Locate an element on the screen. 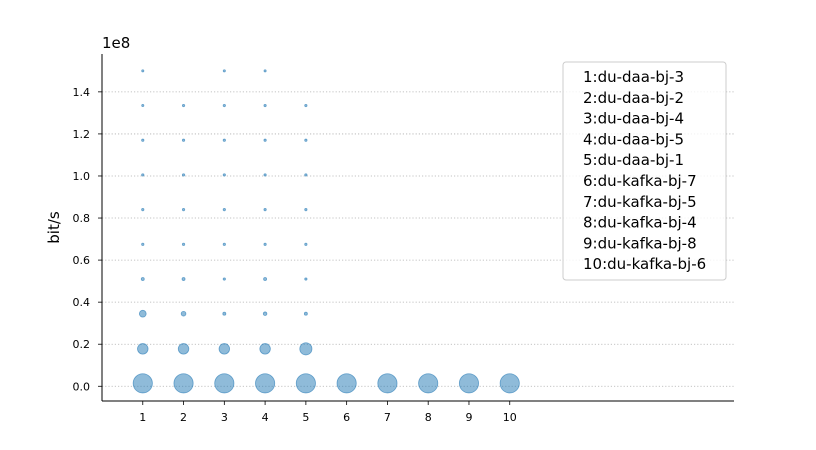 This screenshot has width=816, height=450. legend-entry: 10:du-kafka-bj-6 is located at coordinates (644, 264).